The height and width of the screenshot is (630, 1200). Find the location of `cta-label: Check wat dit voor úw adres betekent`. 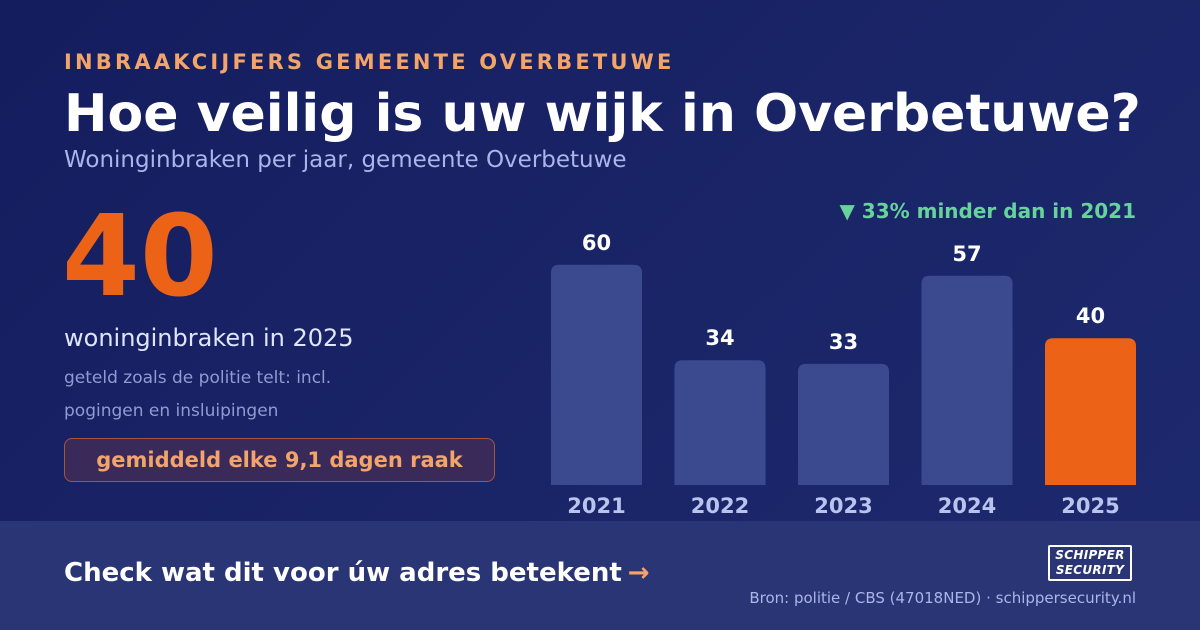

cta-label: Check wat dit voor úw adres betekent is located at coordinates (343, 573).